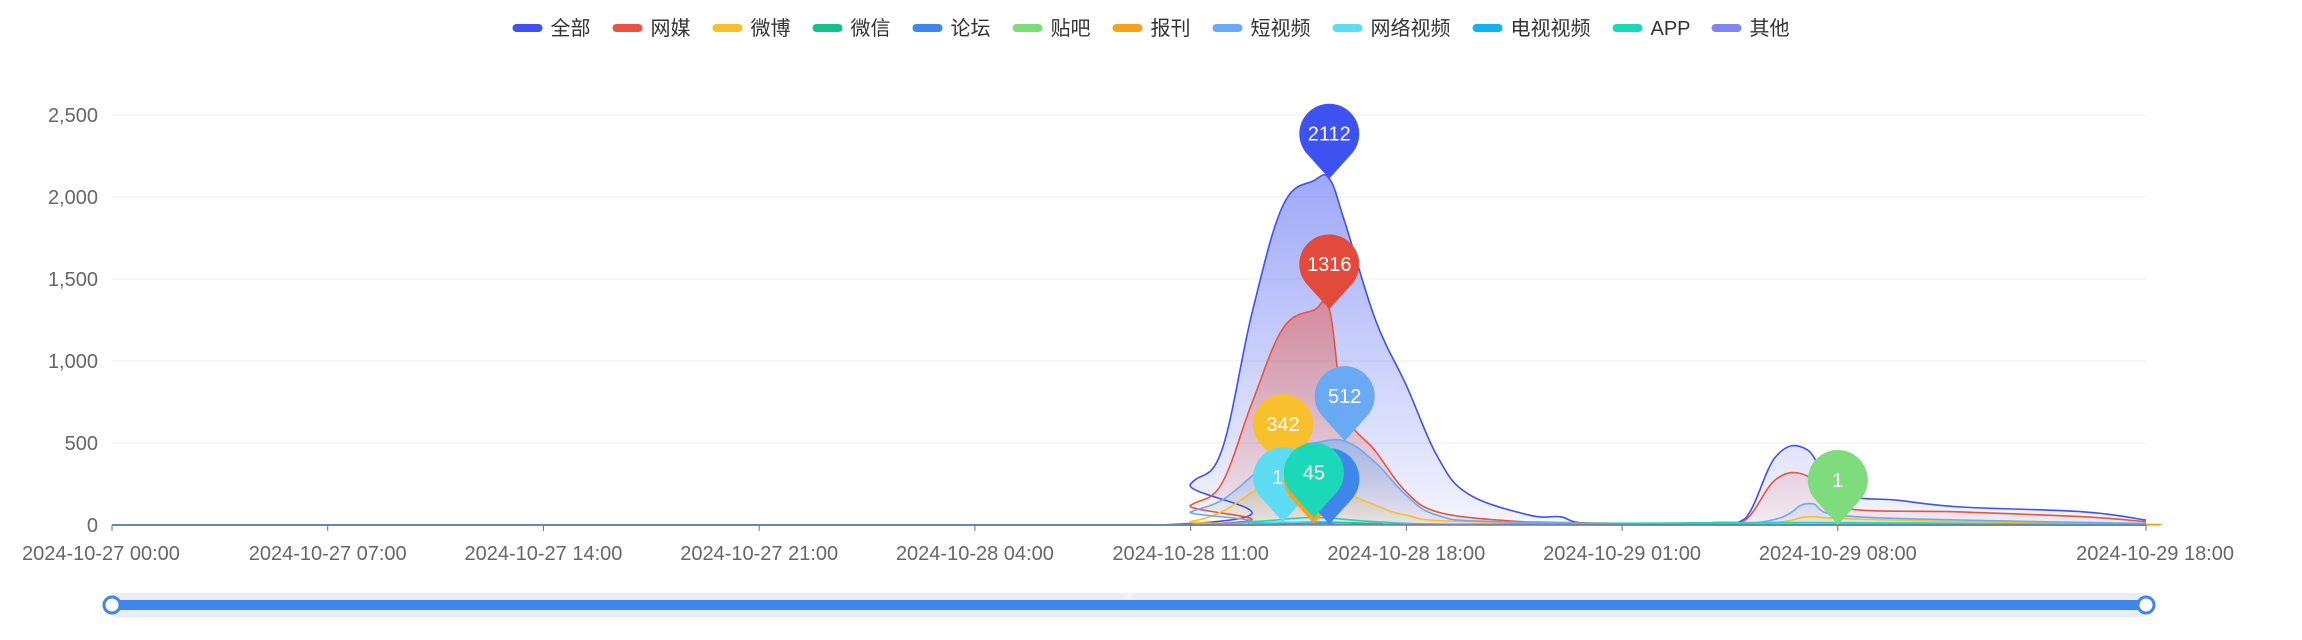 The height and width of the screenshot is (640, 2302). I want to click on x-tick-label: 2024-10-29 01:00, so click(1622, 554).